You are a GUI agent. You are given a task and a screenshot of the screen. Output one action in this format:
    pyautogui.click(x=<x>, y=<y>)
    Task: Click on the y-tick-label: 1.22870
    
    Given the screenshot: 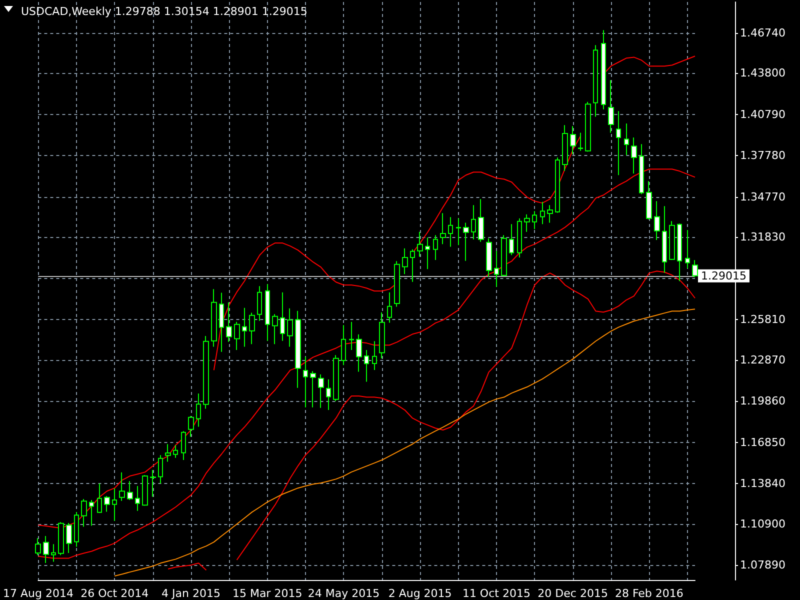 What is the action you would take?
    pyautogui.click(x=763, y=359)
    